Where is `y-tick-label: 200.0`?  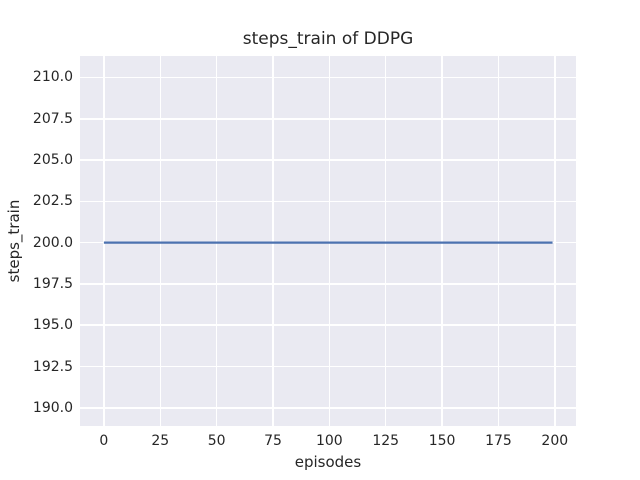 y-tick-label: 200.0 is located at coordinates (52, 242).